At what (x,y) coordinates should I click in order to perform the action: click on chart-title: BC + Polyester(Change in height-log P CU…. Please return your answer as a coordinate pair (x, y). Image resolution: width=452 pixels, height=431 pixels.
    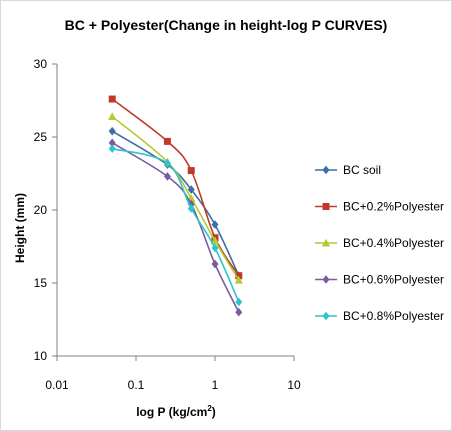
    Looking at the image, I should click on (226, 25).